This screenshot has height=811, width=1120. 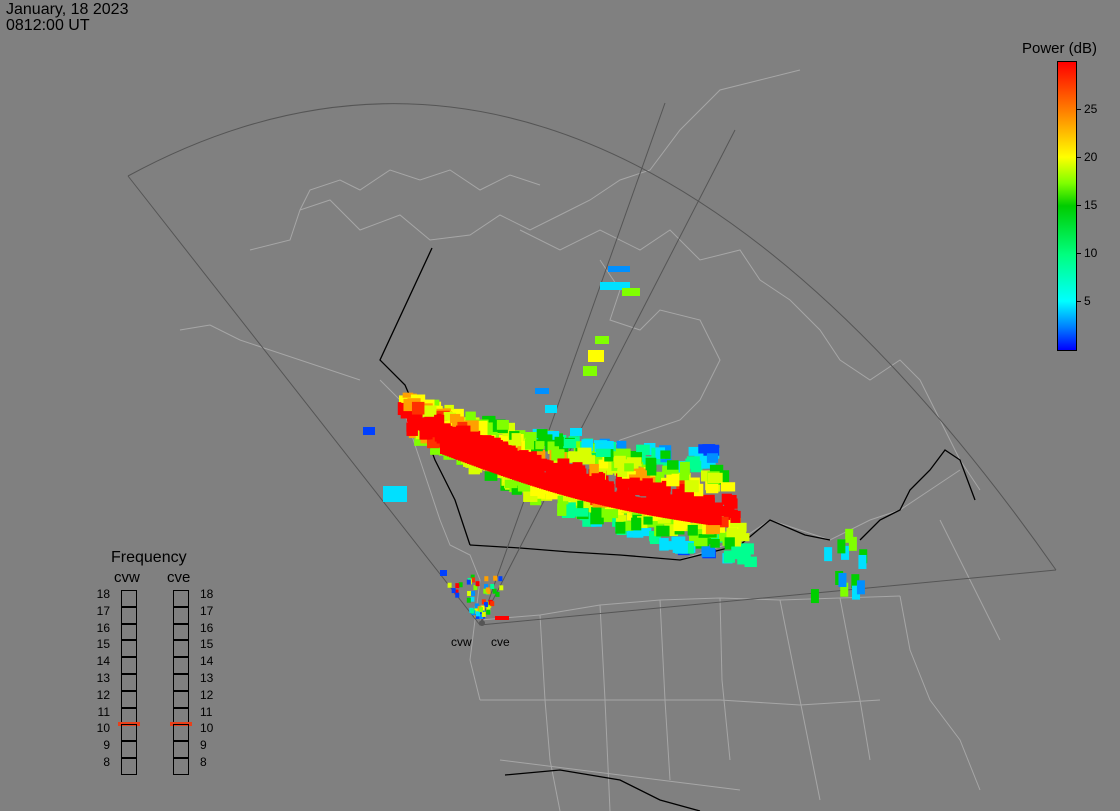 I want to click on frequency-level-label: 10, so click(x=207, y=728).